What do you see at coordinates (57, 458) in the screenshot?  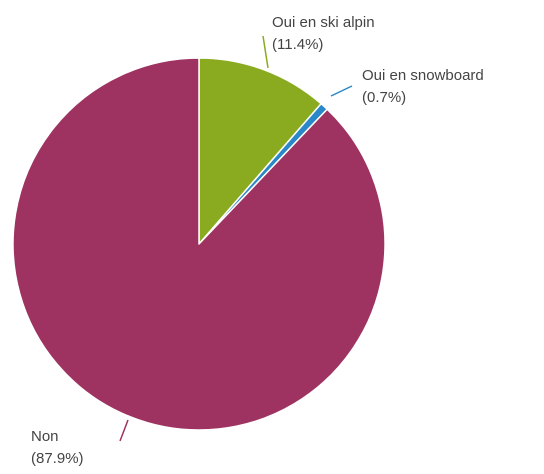 I see `slice-label-percent: (87.9%)` at bounding box center [57, 458].